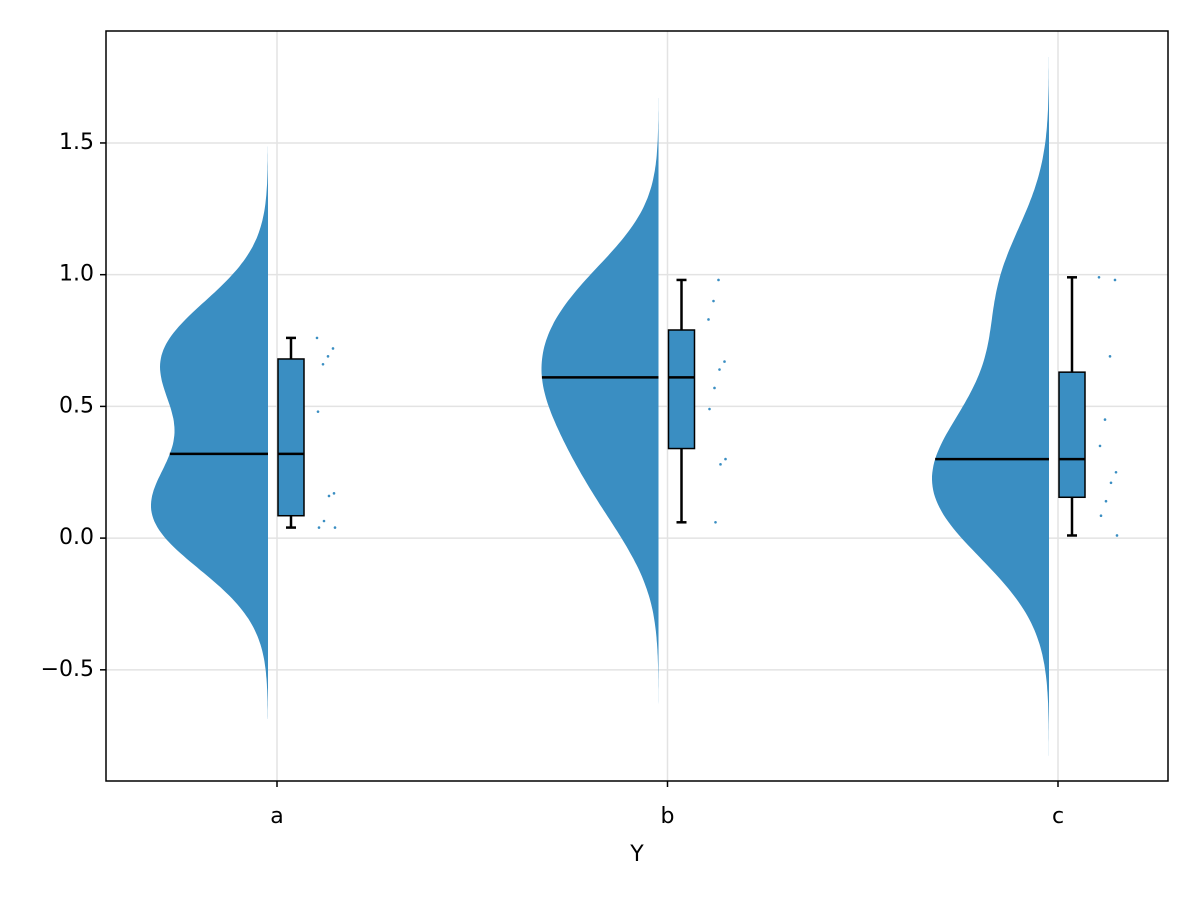  What do you see at coordinates (668, 816) in the screenshot?
I see `x-tick-label: b` at bounding box center [668, 816].